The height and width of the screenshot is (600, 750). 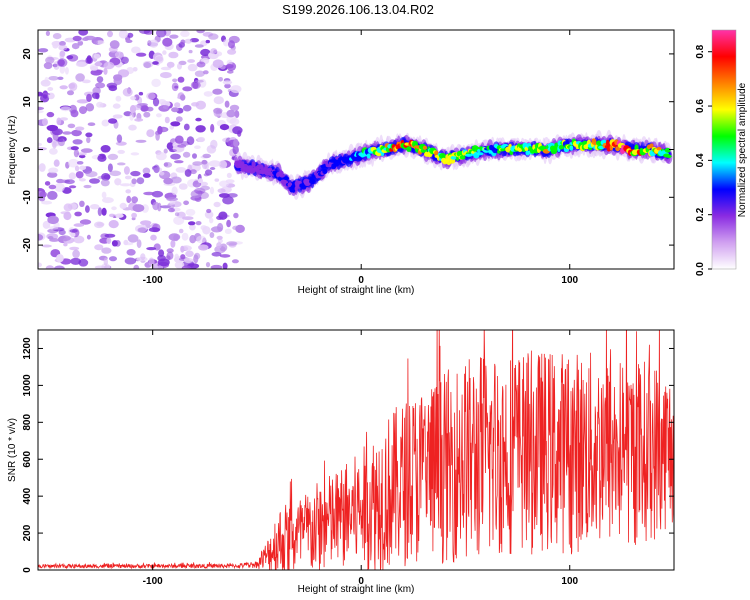 I want to click on colorbar-frame, so click(x=724, y=149).